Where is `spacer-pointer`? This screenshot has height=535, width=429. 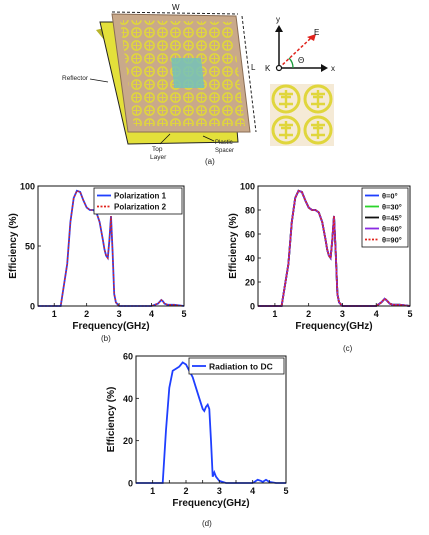
spacer-pointer is located at coordinates (208, 138).